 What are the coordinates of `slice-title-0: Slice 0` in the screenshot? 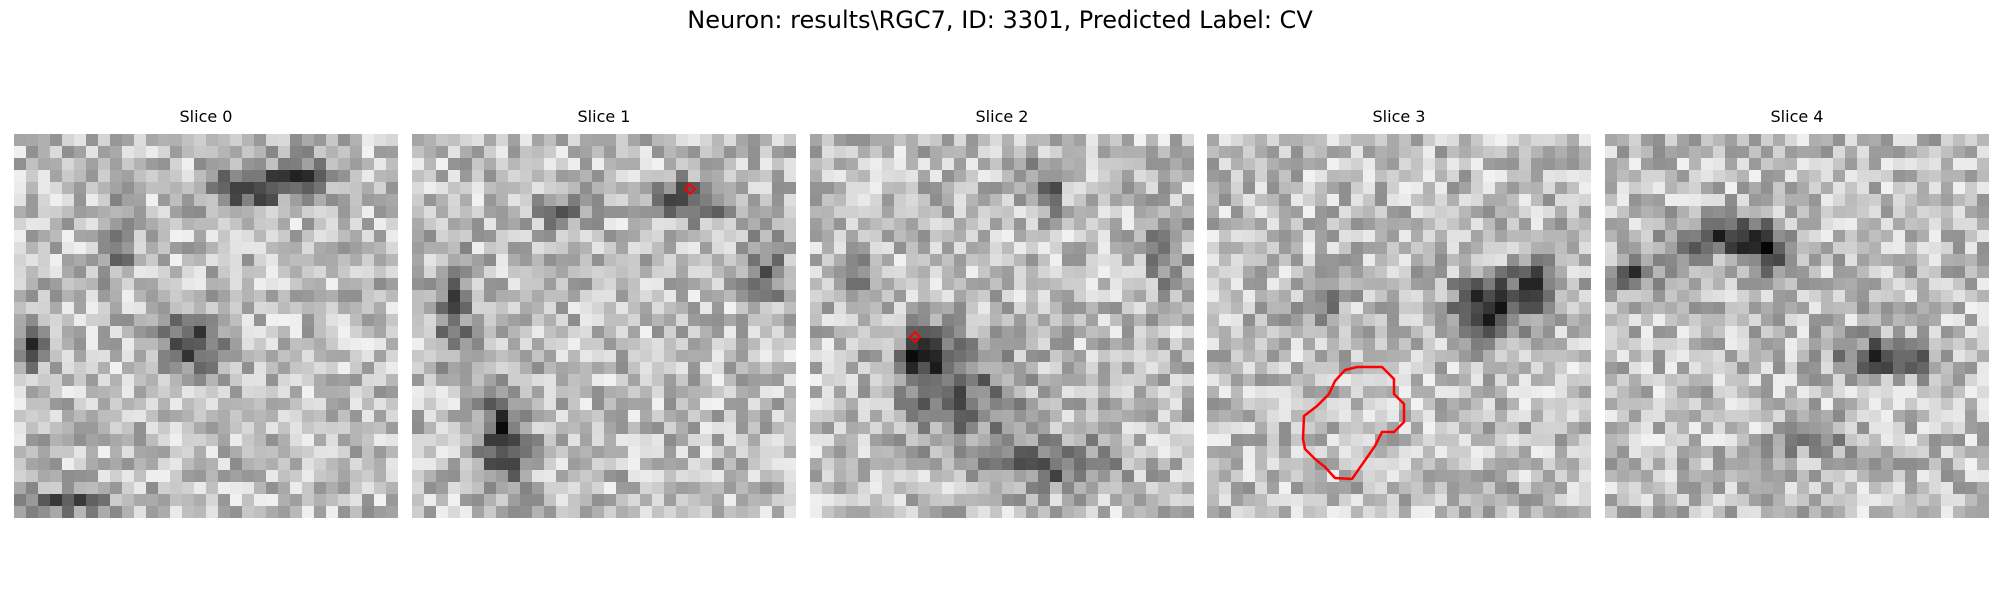 It's located at (206, 116).